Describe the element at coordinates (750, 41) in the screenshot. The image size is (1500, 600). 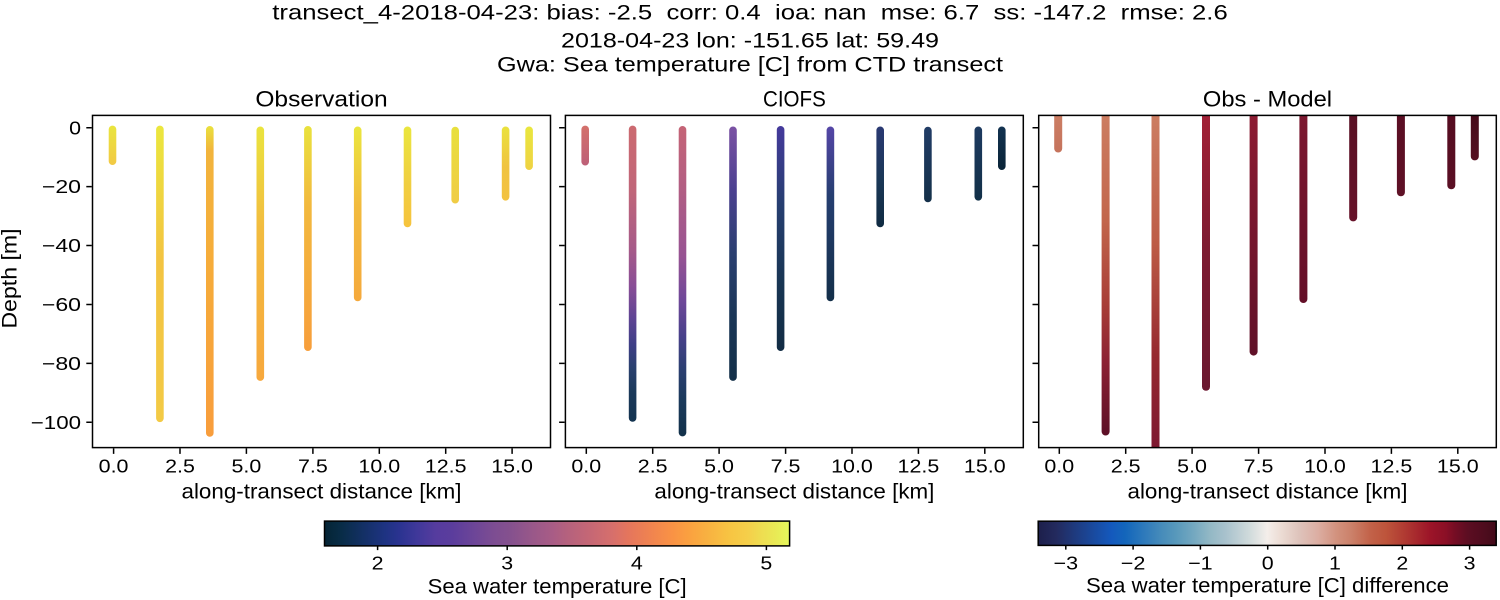
I see `svg-text:2018-04-23 lon: -151.65 lat: 5: 2018-04-23 lon: -151.65 lat: 59.49` at that location.